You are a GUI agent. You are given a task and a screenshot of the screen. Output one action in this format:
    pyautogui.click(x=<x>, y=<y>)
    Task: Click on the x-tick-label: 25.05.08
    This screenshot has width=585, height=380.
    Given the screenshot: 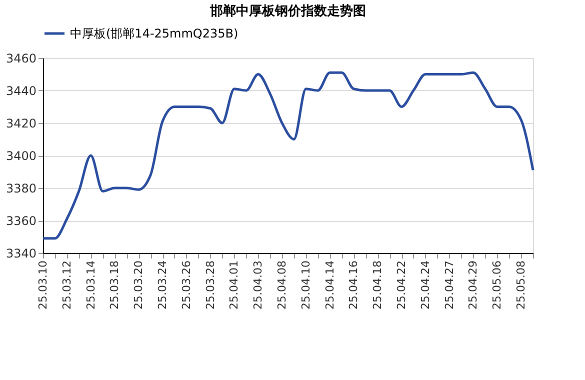 What is the action you would take?
    pyautogui.click(x=521, y=285)
    